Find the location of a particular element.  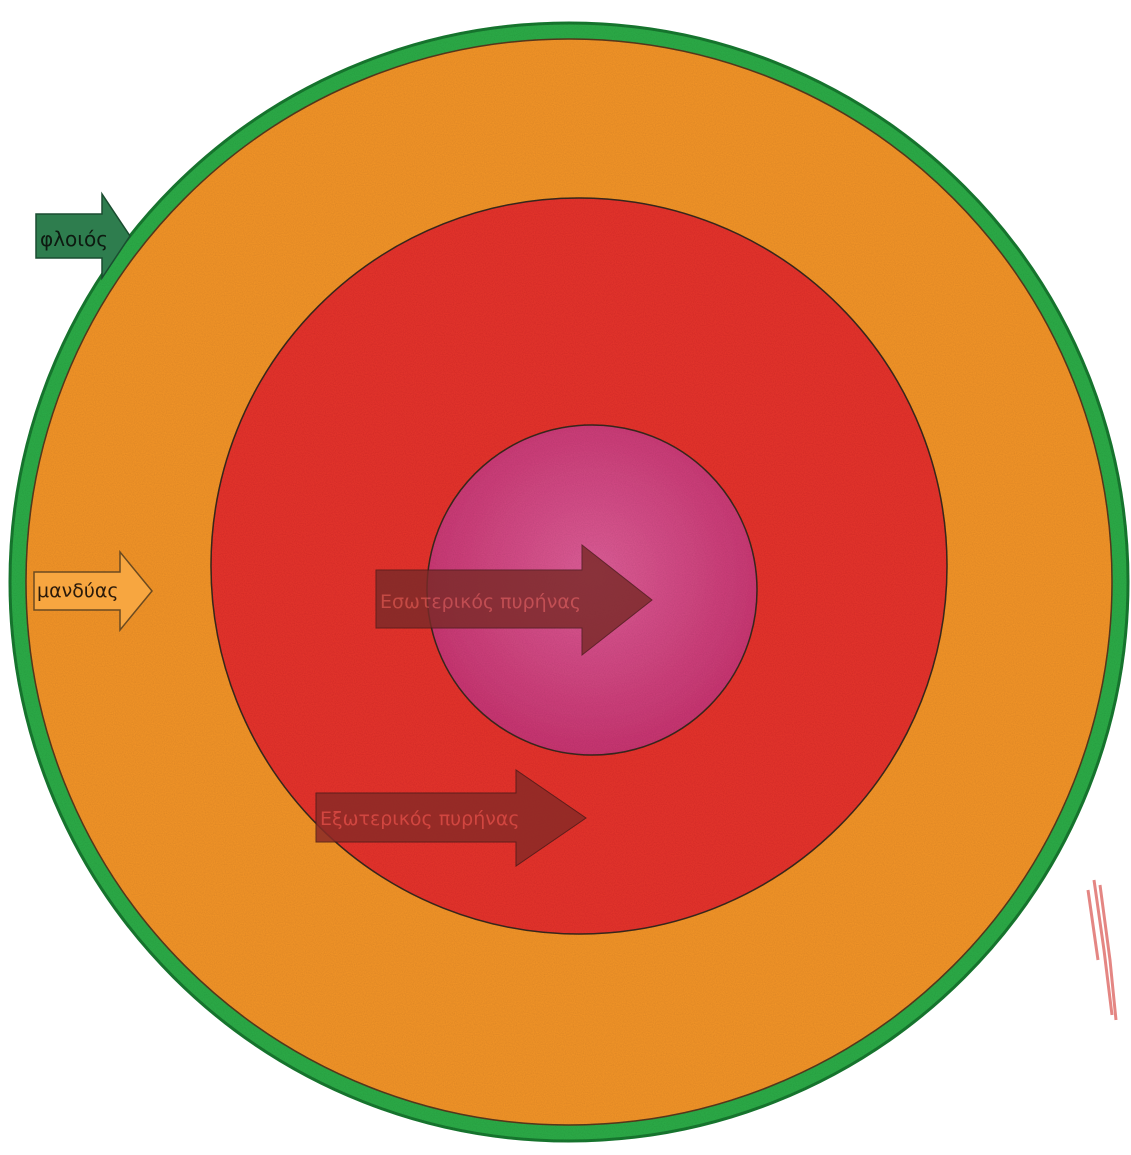

outer-core-label: Εξωτερικός πυρήνας is located at coordinates (420, 819).